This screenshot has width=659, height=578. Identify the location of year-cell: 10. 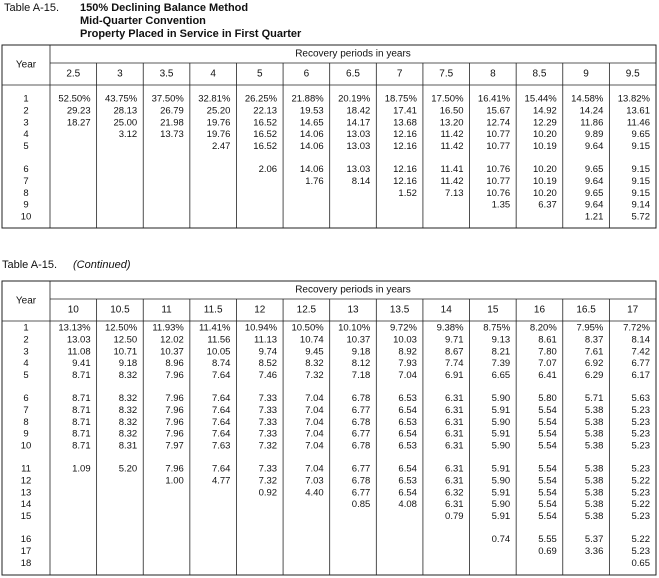
(26, 446).